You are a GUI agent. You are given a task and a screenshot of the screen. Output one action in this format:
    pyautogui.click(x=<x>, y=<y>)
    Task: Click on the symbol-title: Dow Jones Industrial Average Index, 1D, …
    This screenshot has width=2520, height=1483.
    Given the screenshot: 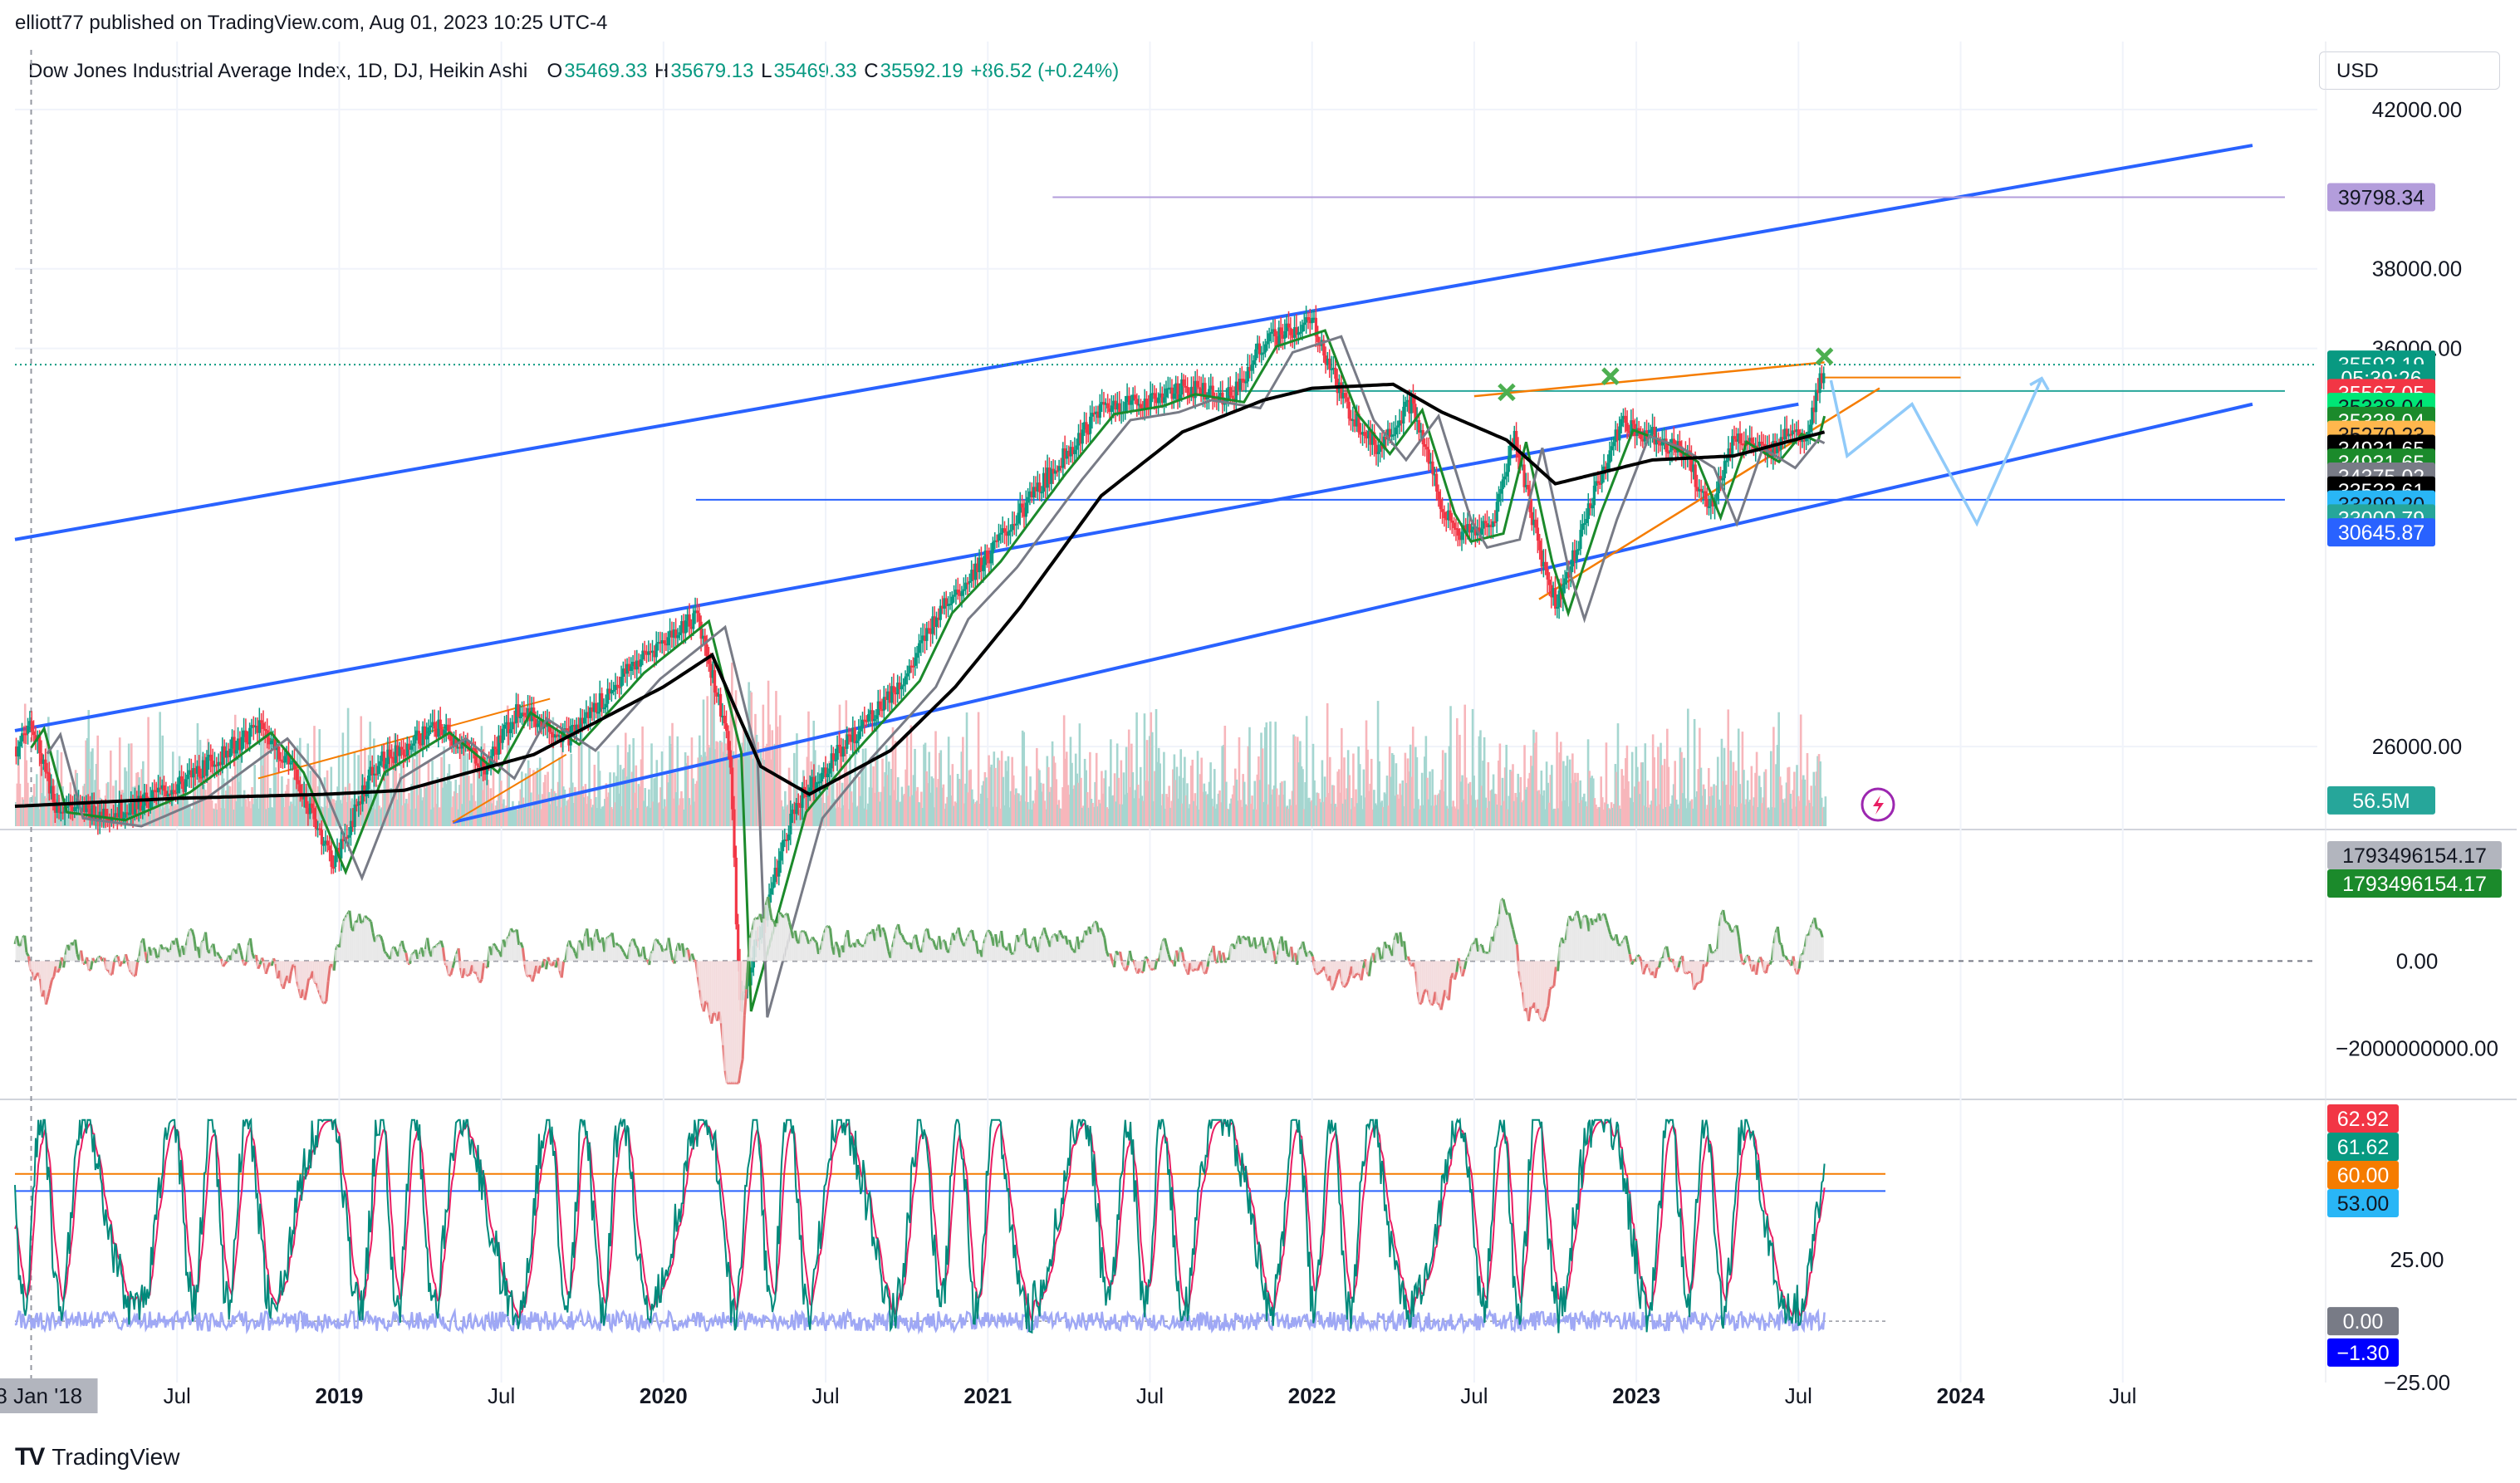 What is the action you would take?
    pyautogui.click(x=278, y=71)
    